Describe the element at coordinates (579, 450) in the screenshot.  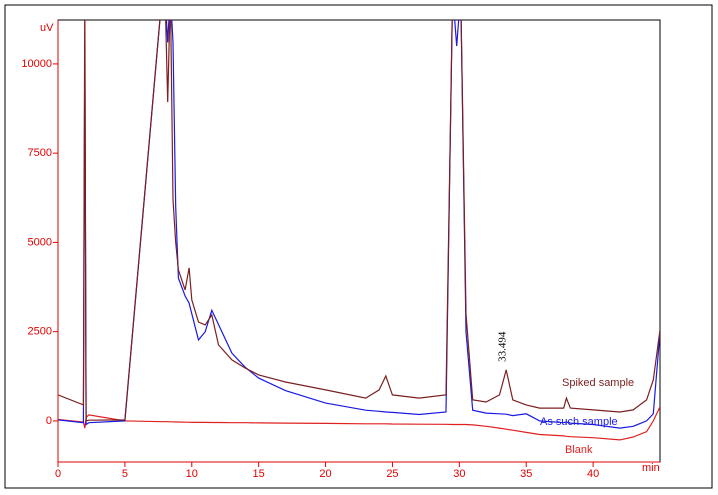
I see `series-label: Blank` at that location.